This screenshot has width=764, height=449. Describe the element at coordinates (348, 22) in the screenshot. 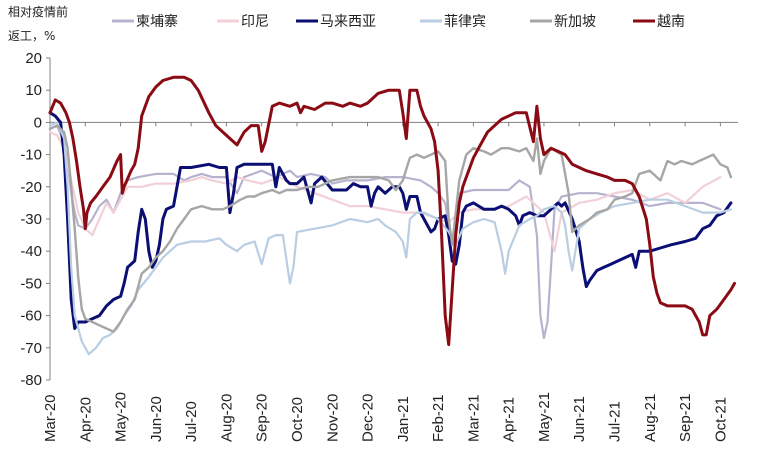

I see `legend-label: 马来西亚` at that location.